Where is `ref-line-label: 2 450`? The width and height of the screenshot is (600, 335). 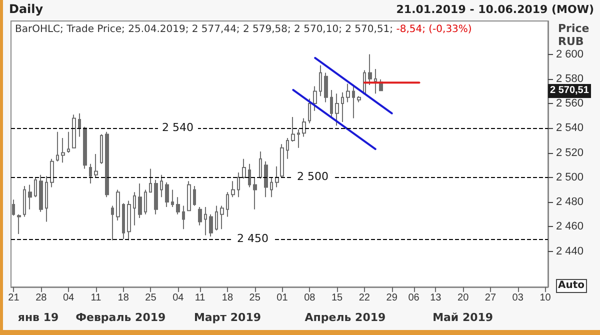 ref-line-label: 2 450 is located at coordinates (252, 239).